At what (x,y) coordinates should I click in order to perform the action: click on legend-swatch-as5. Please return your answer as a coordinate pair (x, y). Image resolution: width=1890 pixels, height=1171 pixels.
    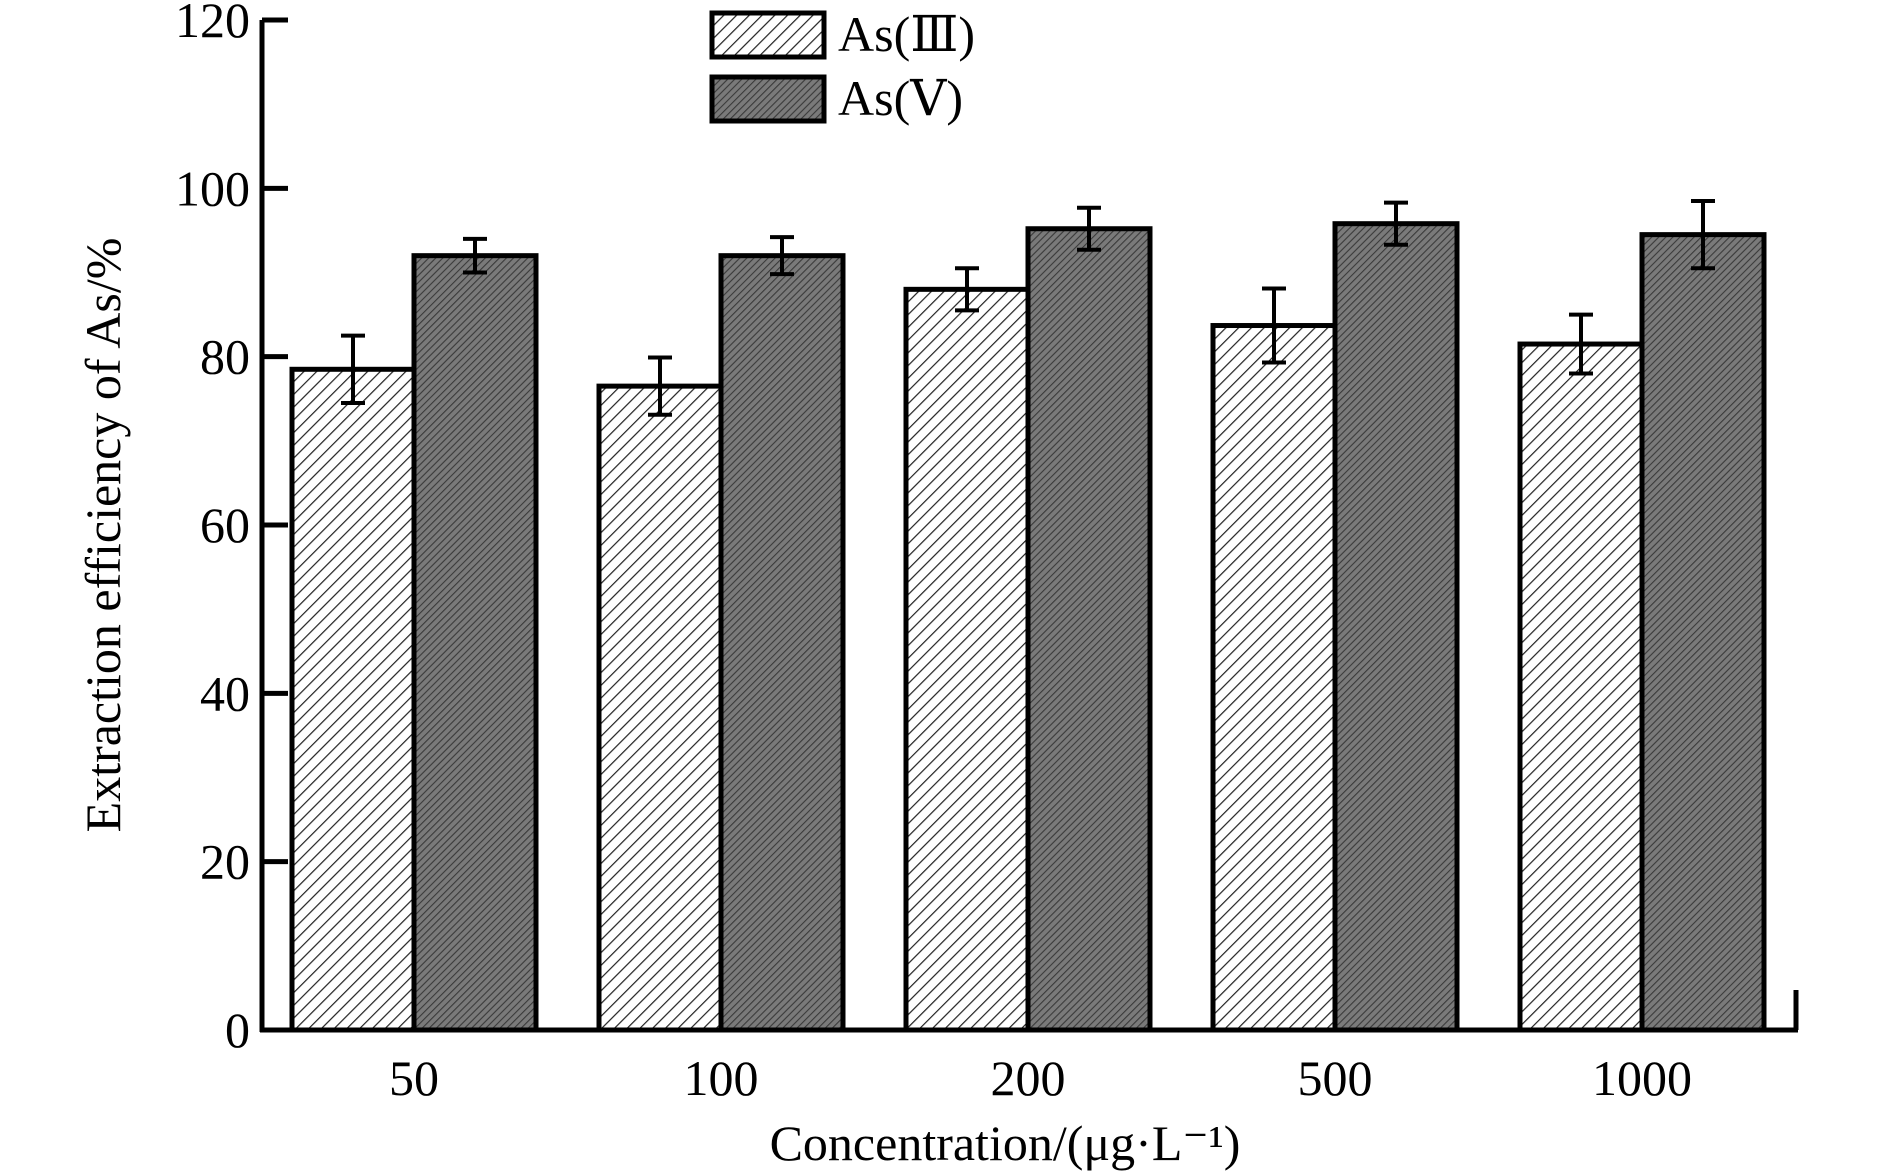
    Looking at the image, I should click on (768, 99).